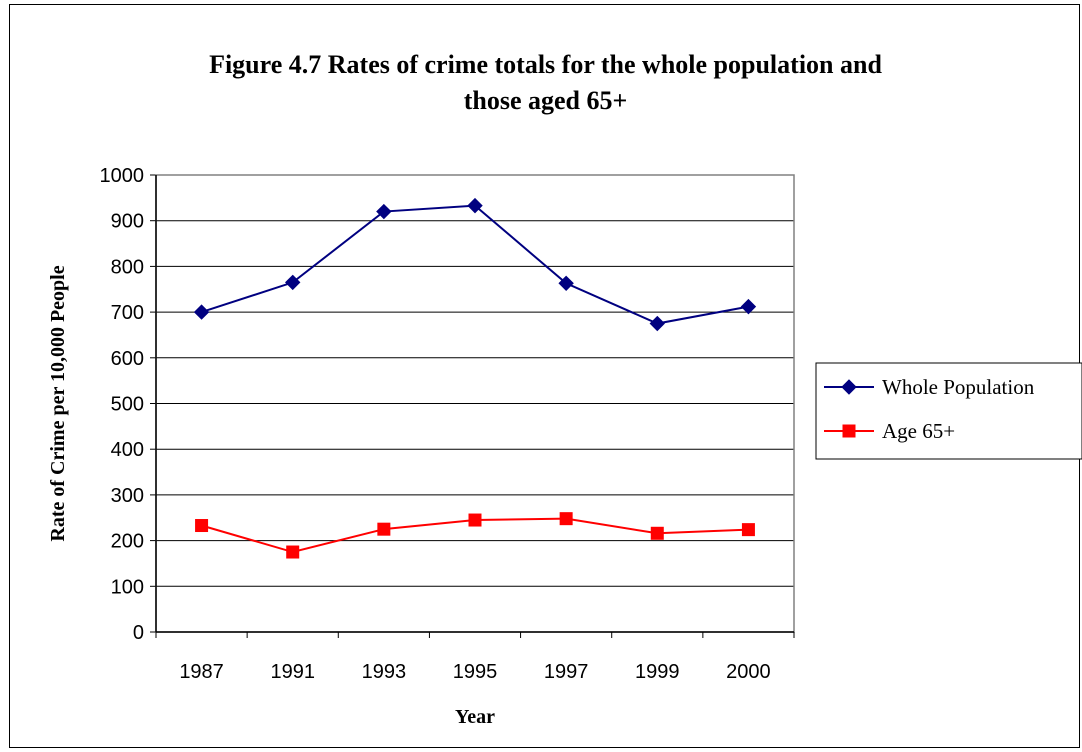 The width and height of the screenshot is (1082, 752). I want to click on y-tick-label: 800, so click(127, 267).